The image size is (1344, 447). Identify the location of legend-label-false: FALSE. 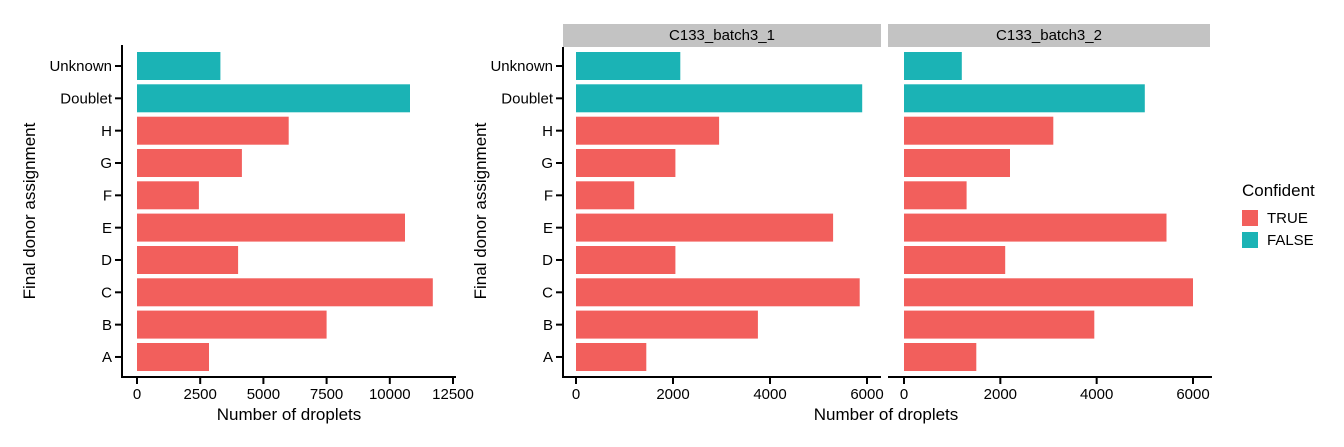
(1290, 240).